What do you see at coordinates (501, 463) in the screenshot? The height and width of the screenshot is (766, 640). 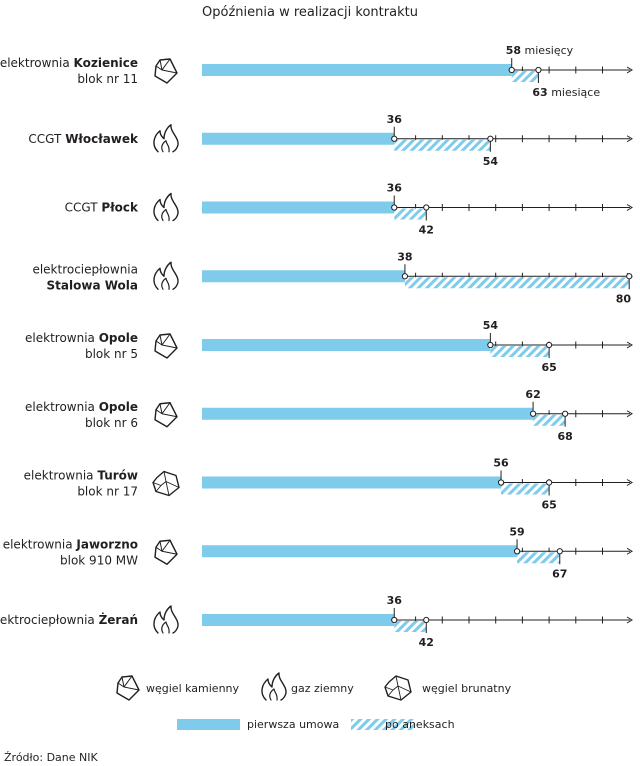 I see `first-value-label: 56` at bounding box center [501, 463].